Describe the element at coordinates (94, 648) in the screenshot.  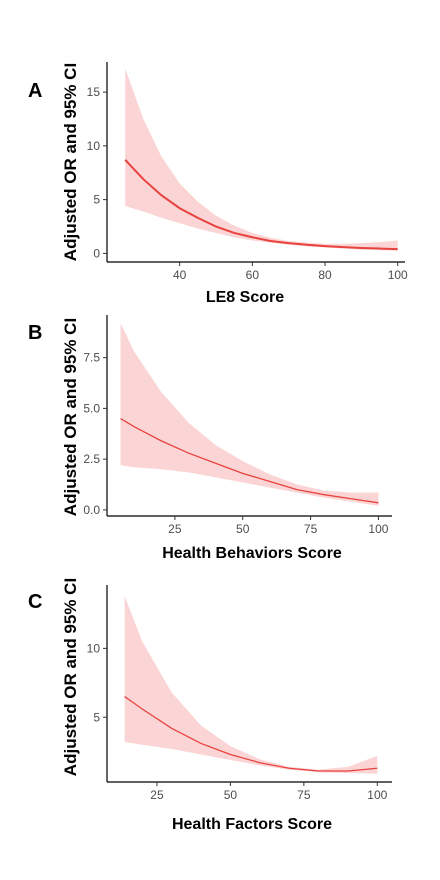
I see `panel-c-y-tick-label: 10` at that location.